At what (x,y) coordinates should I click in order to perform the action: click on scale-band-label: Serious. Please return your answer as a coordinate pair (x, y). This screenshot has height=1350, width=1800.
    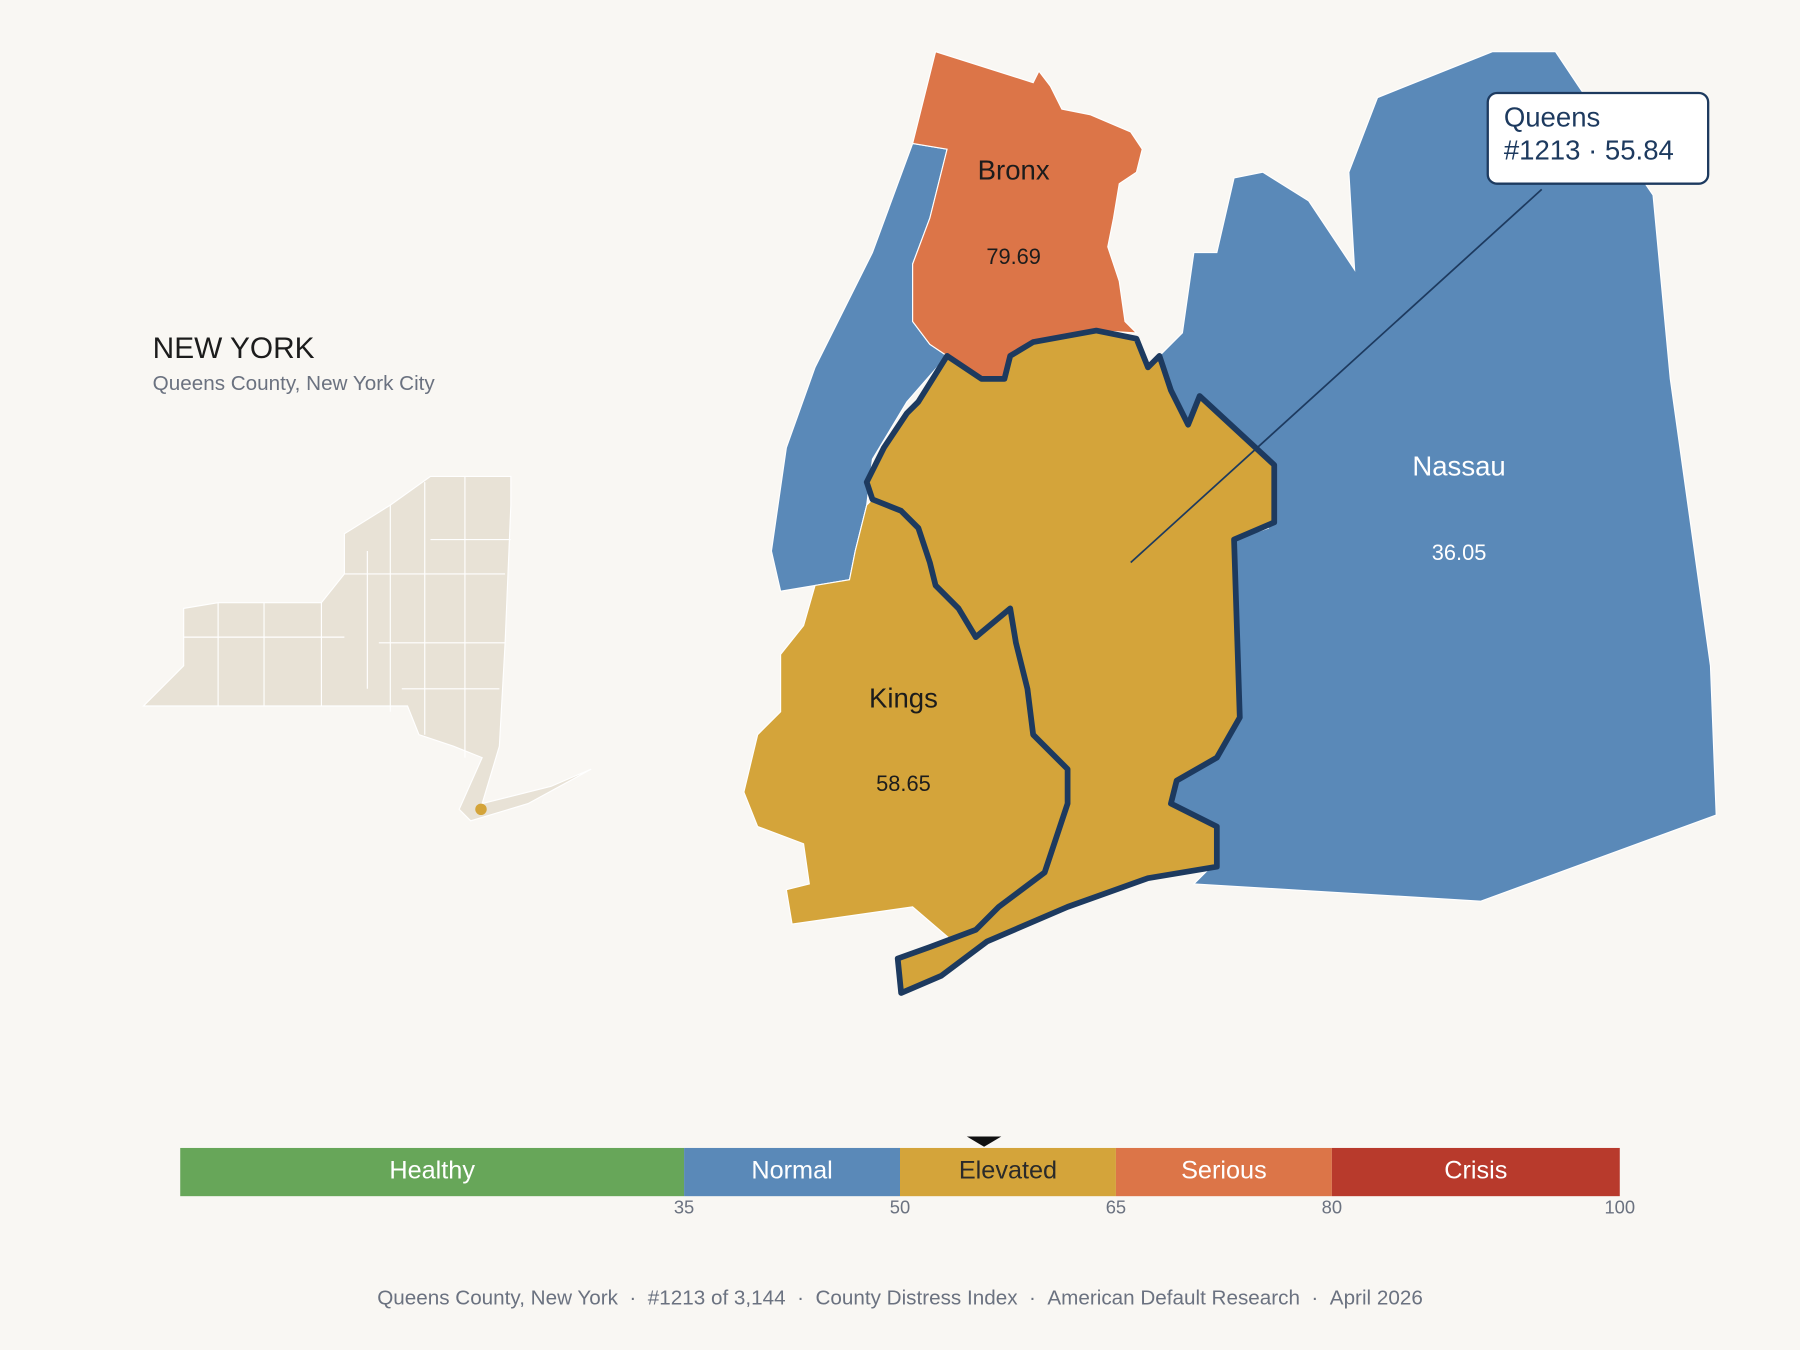
    Looking at the image, I should click on (1224, 1171).